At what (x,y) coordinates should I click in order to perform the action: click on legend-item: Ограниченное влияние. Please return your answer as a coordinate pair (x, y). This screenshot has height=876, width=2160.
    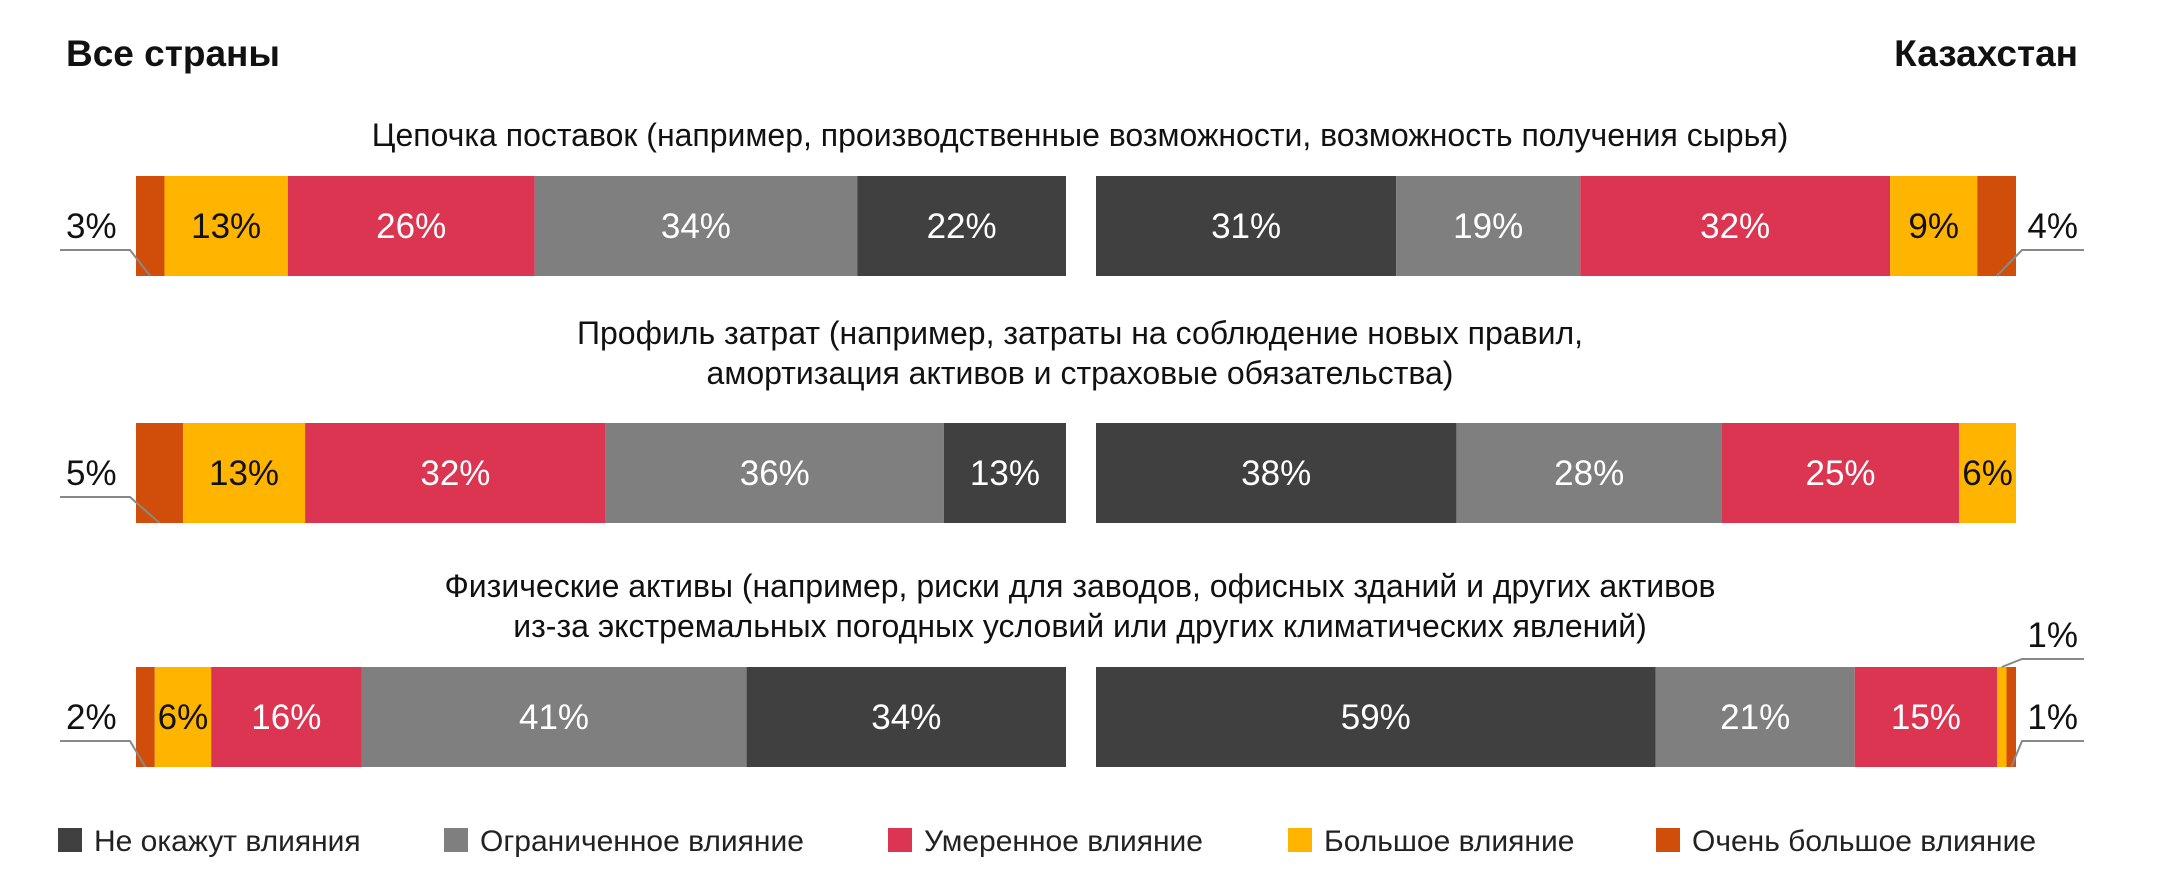
    Looking at the image, I should click on (624, 841).